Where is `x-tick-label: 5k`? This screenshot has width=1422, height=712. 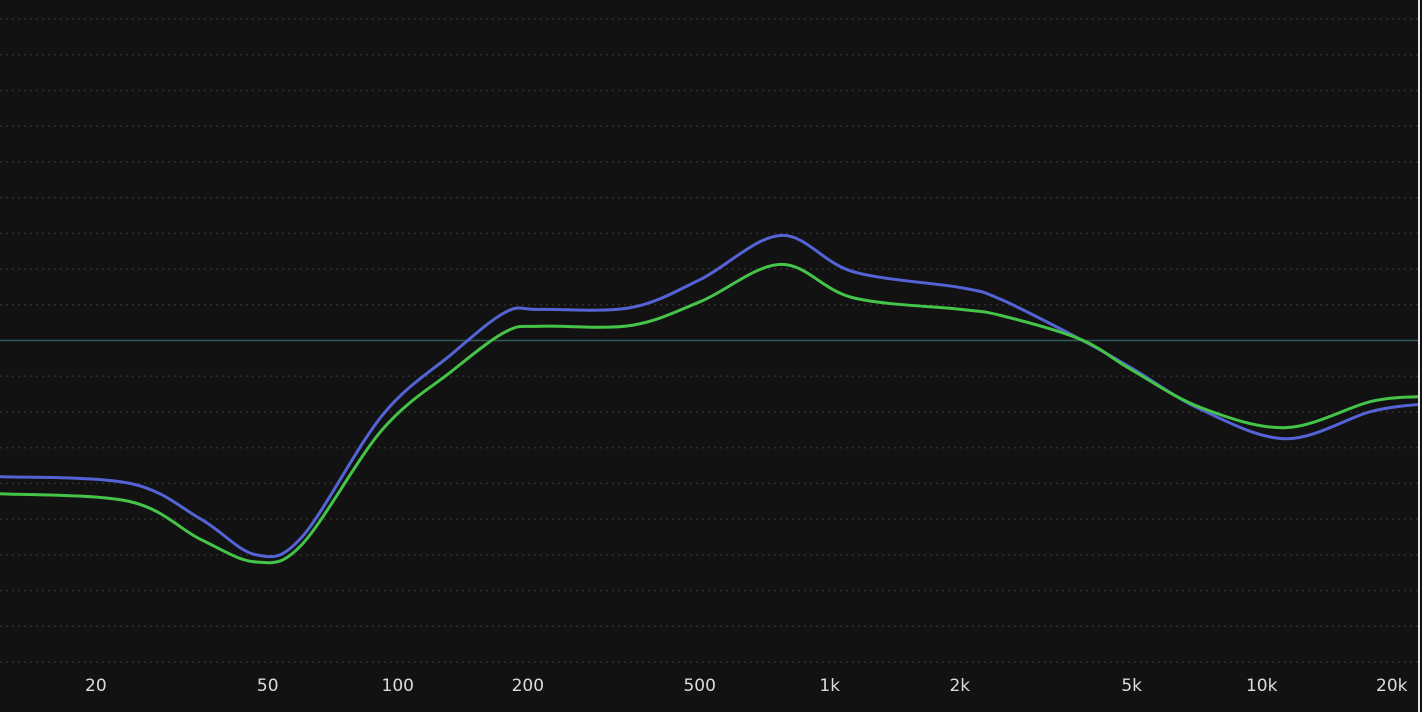 x-tick-label: 5k is located at coordinates (1131, 686).